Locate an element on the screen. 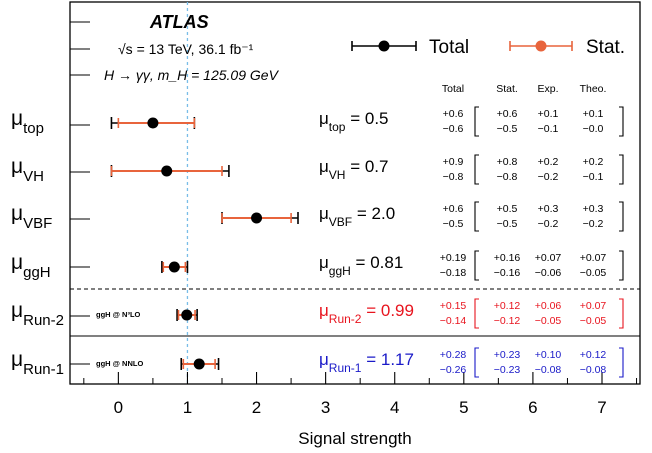 This screenshot has height=453, width=652. stat-unc-down: −0.8 is located at coordinates (507, 177).